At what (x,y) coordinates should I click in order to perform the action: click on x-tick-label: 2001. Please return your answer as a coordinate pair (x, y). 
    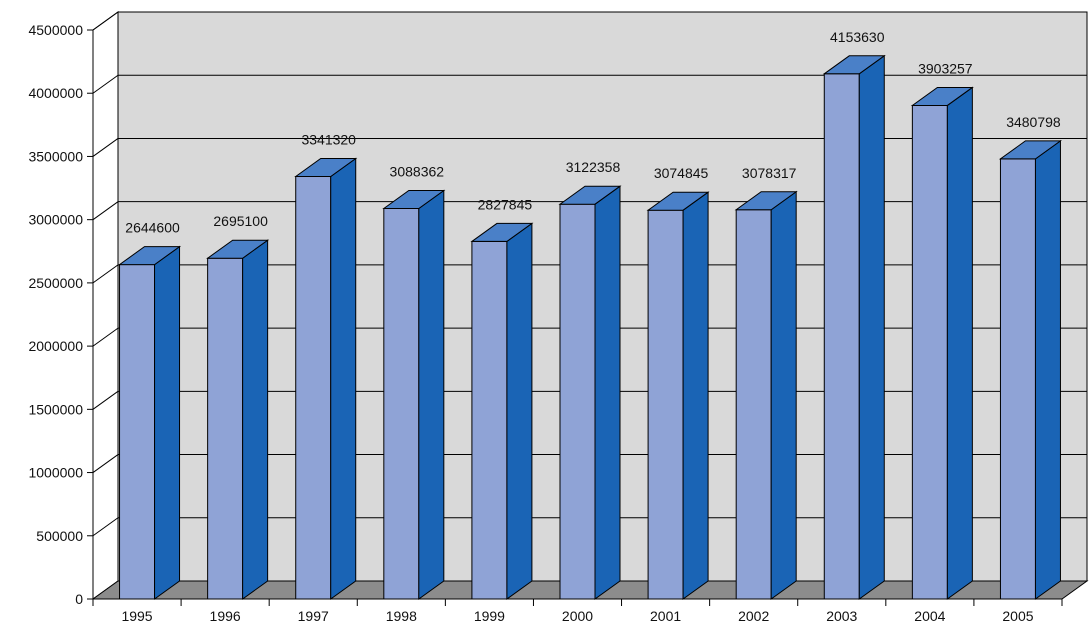
    Looking at the image, I should click on (665, 616).